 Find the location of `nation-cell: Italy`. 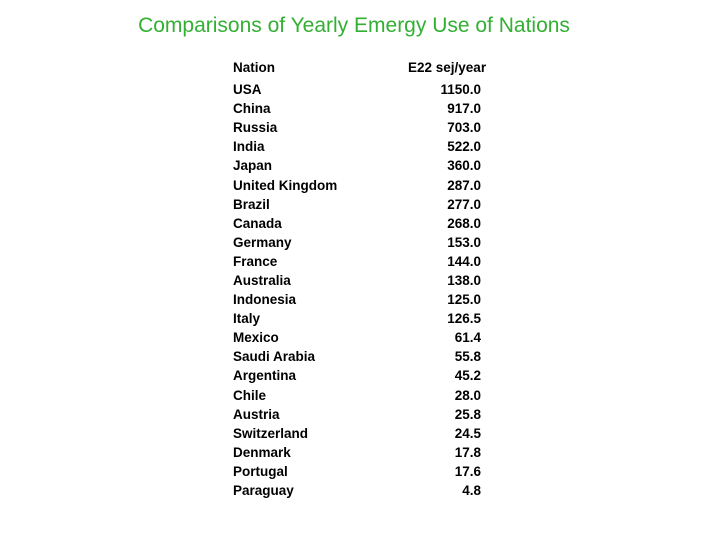

nation-cell: Italy is located at coordinates (247, 319).